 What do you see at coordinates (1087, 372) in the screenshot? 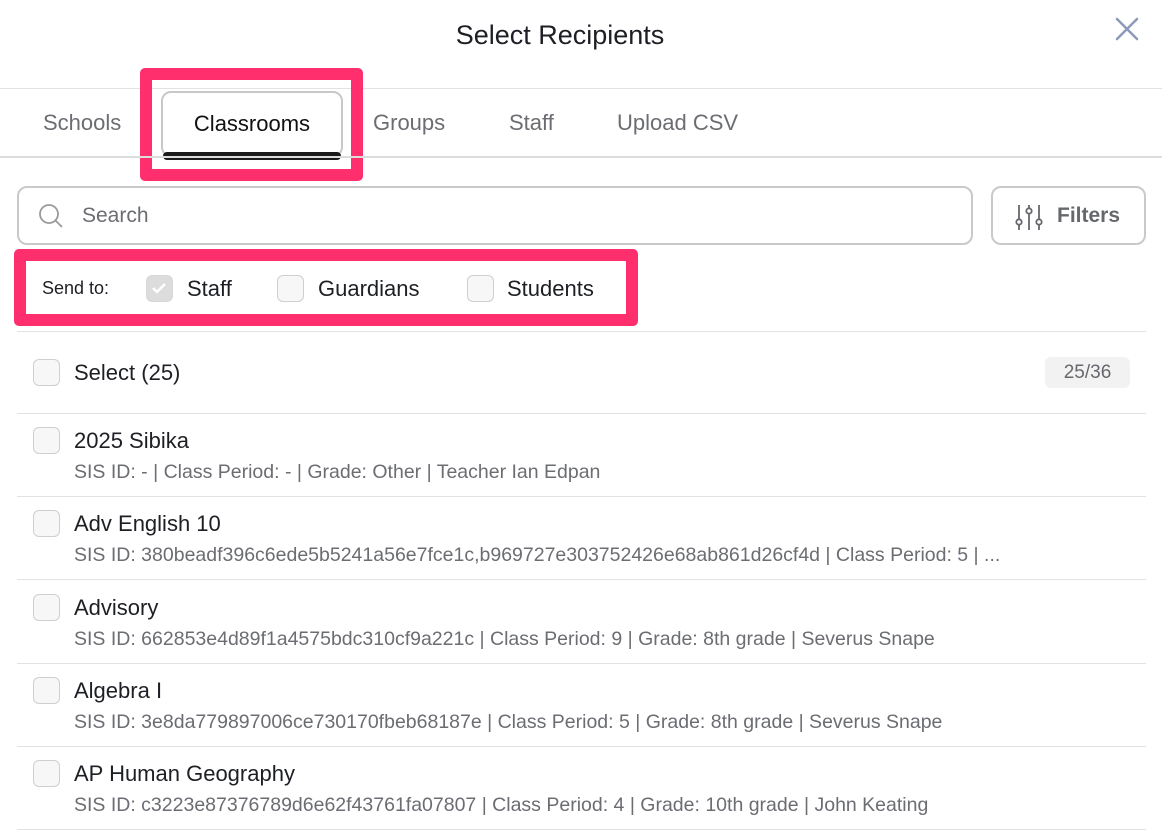
I see `selected-count-badge: 25/36` at bounding box center [1087, 372].